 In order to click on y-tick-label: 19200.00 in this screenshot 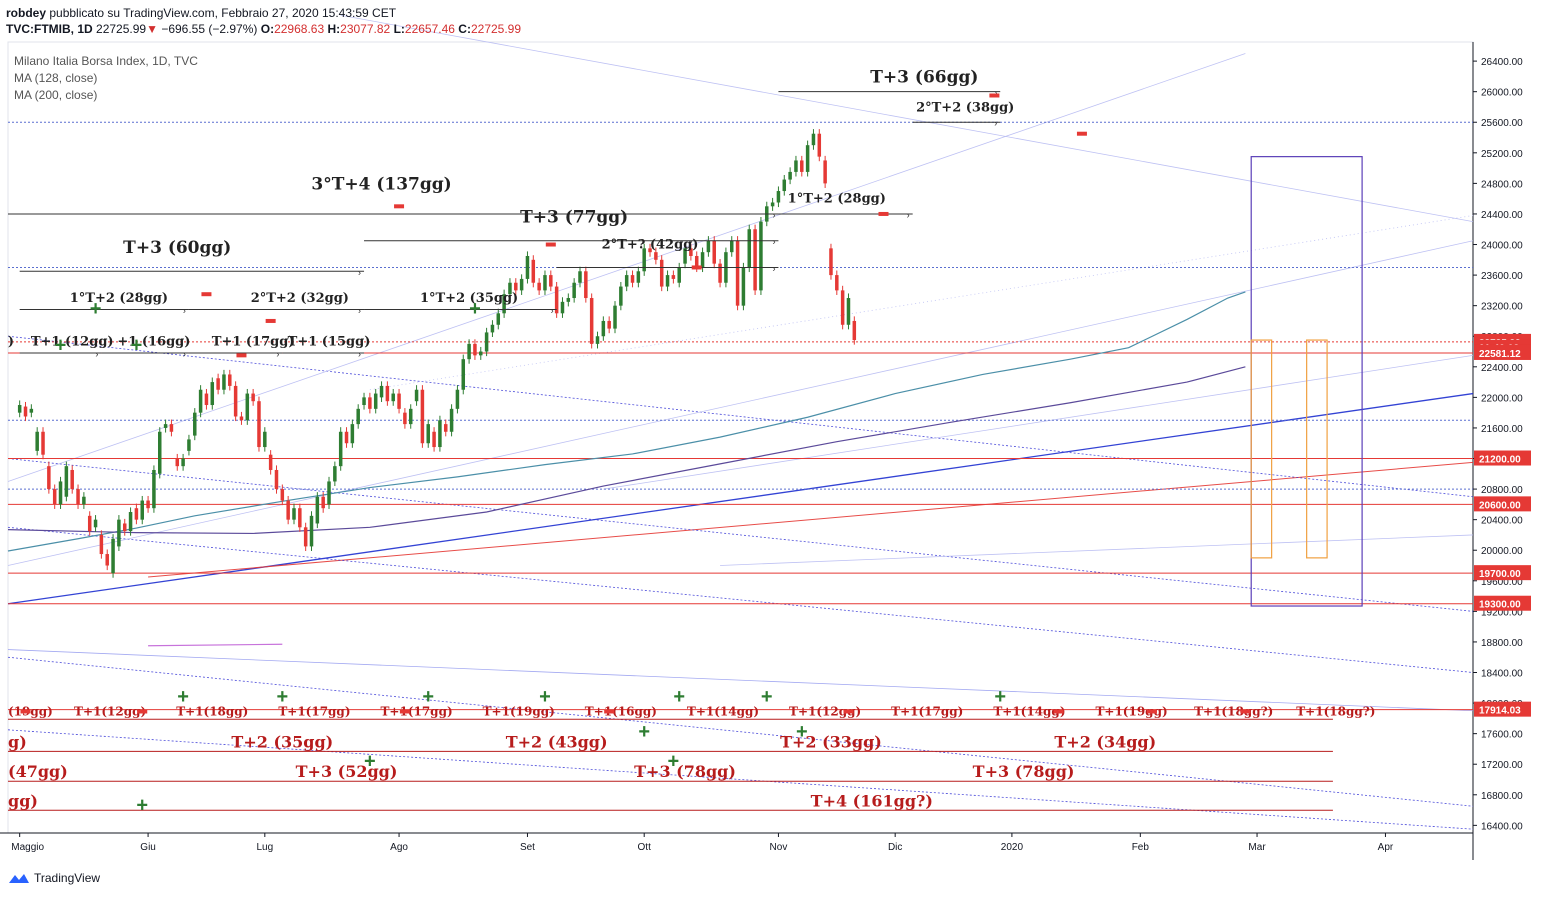, I will do `click(1502, 612)`.